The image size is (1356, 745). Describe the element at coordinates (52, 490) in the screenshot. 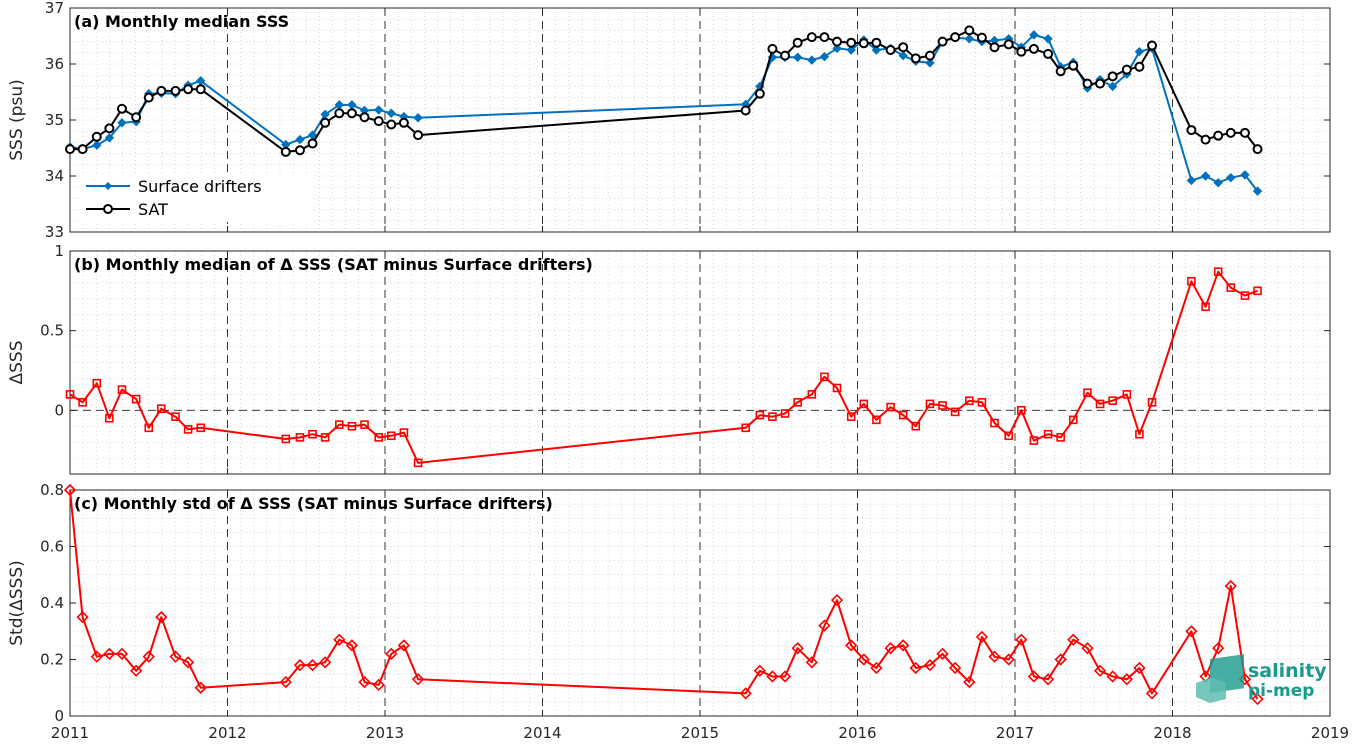

I see `y-tick-label: 0.8` at that location.